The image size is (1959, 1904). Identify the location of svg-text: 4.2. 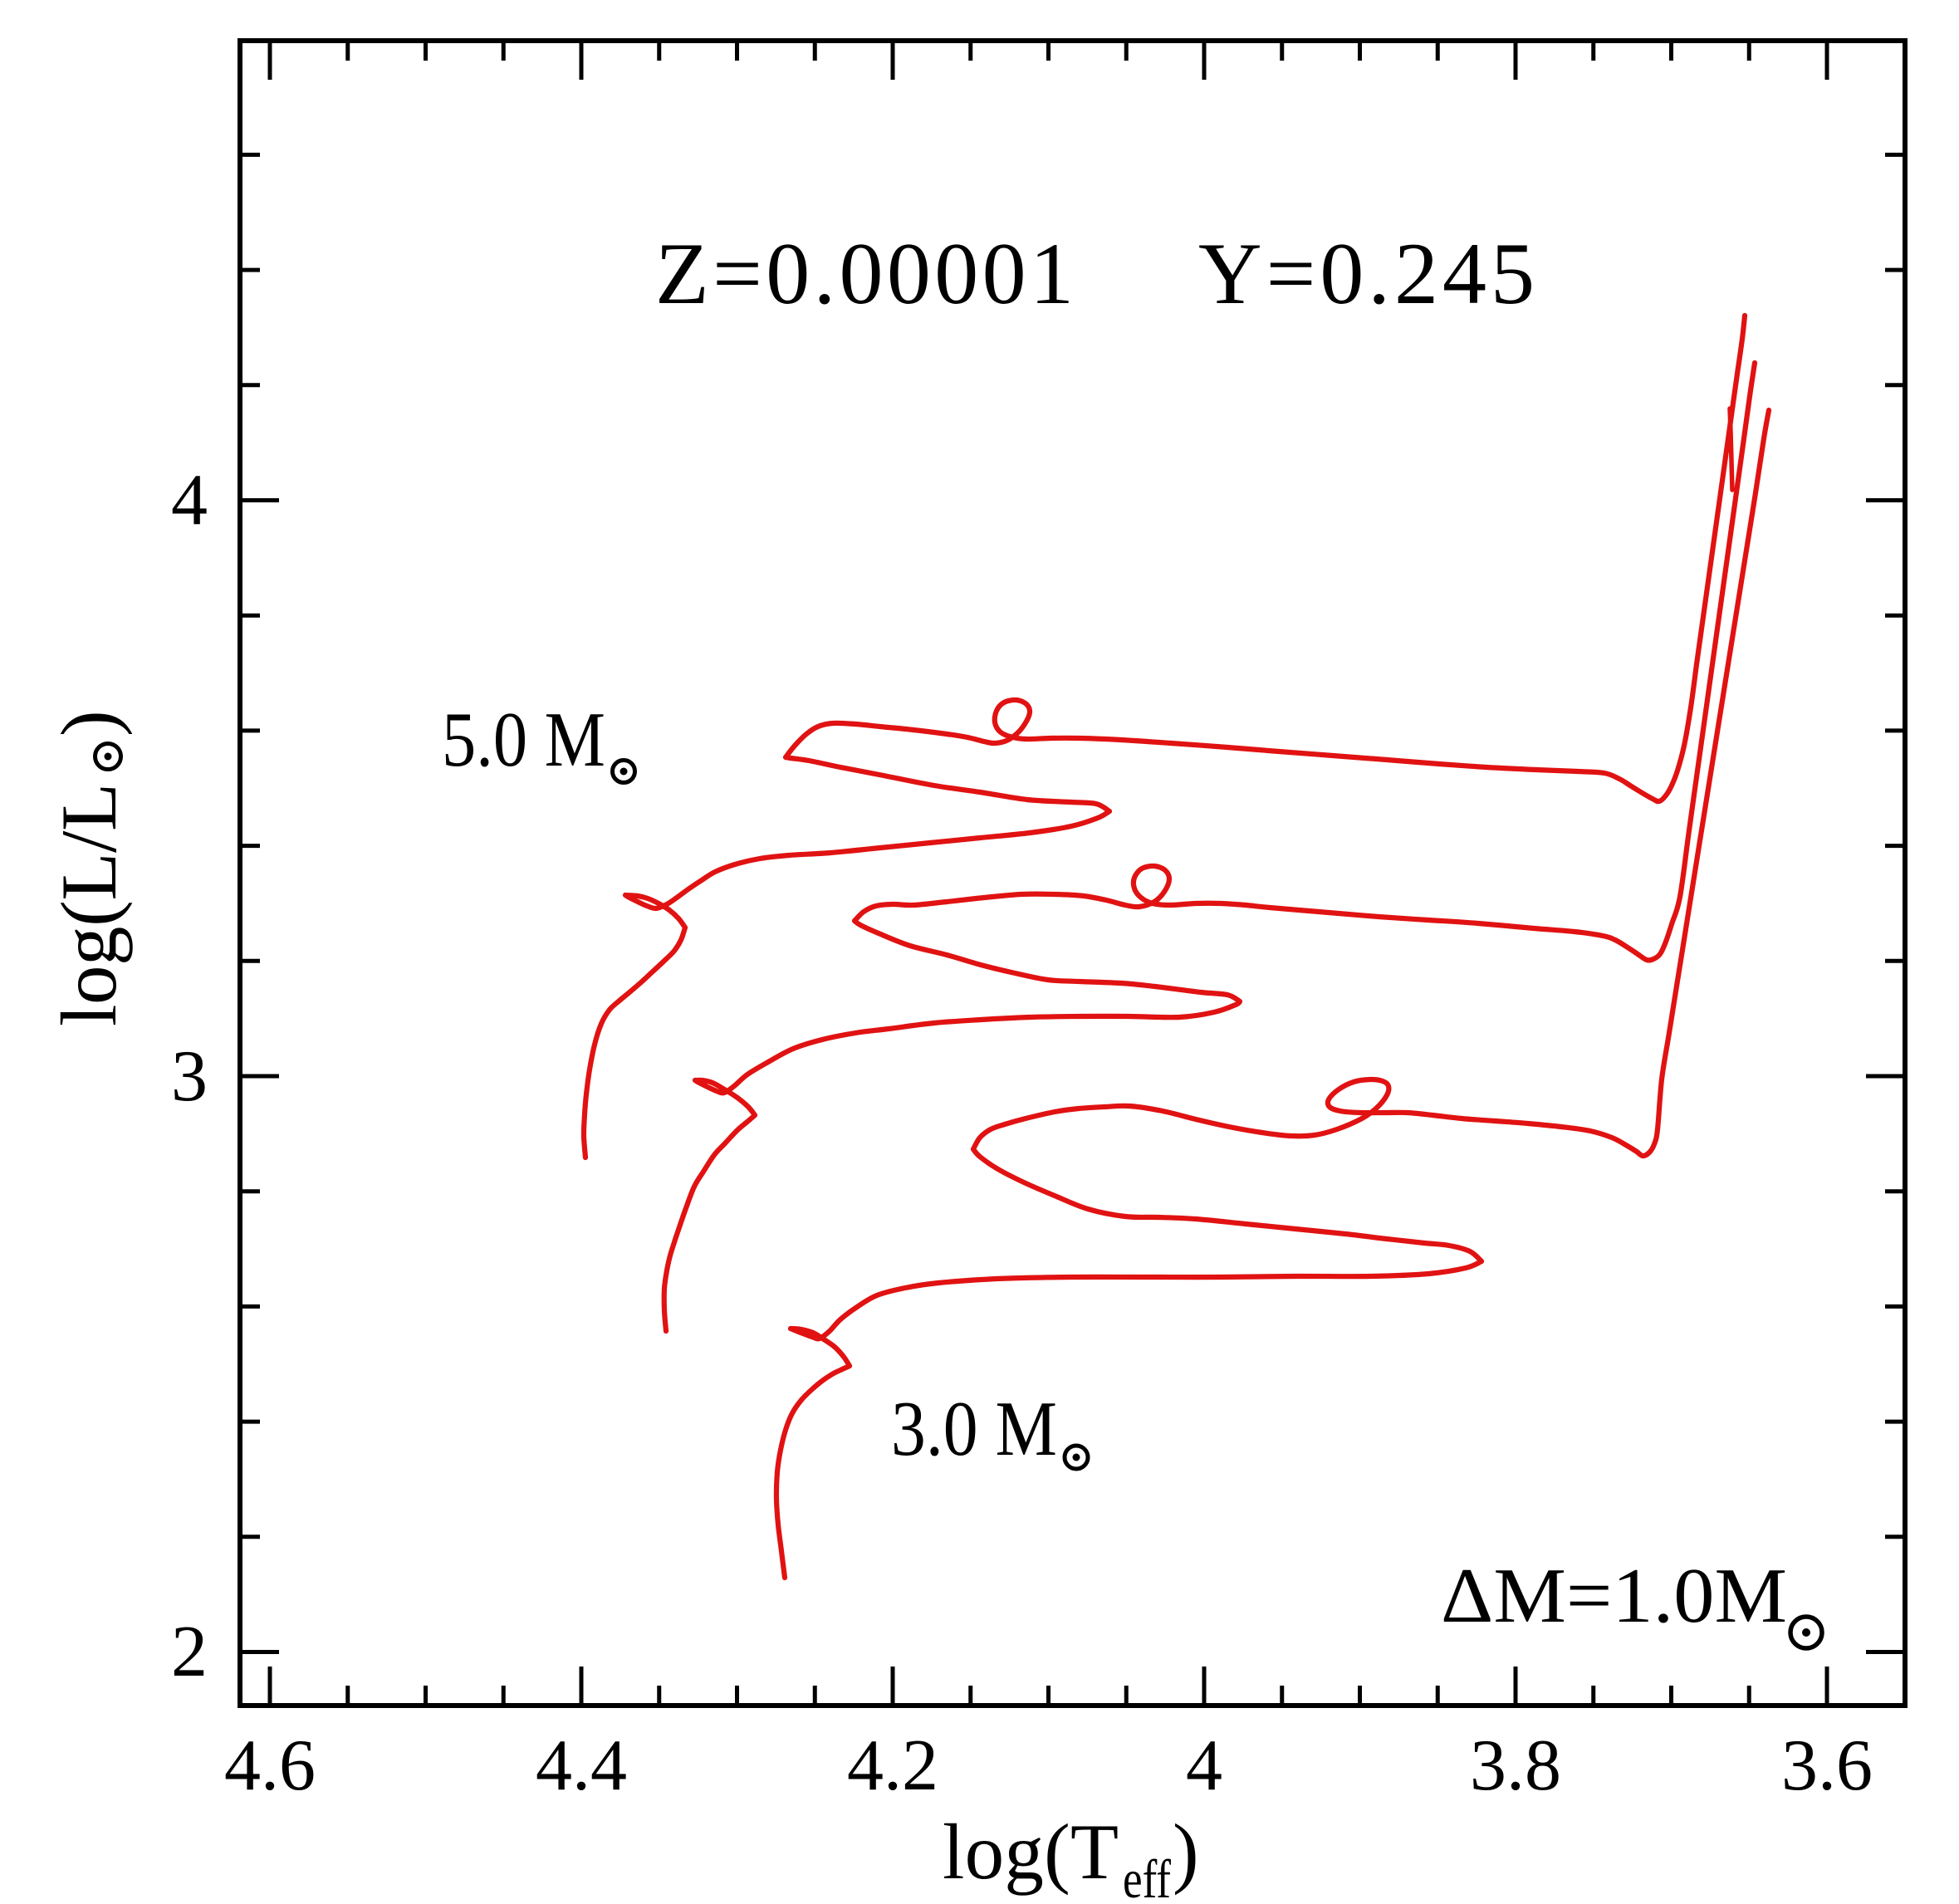
(892, 1765).